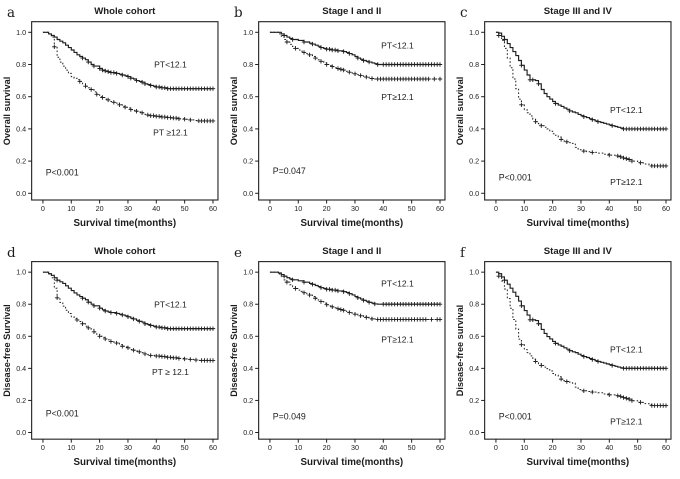  Describe the element at coordinates (127, 300) in the screenshot. I see `km-curve-pt-low` at that location.